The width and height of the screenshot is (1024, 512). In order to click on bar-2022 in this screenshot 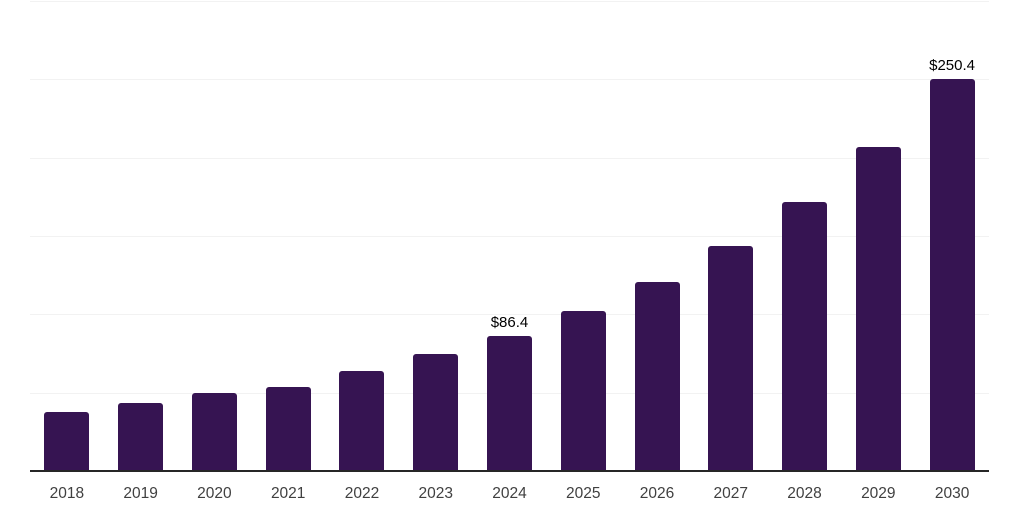, I will do `click(362, 421)`.